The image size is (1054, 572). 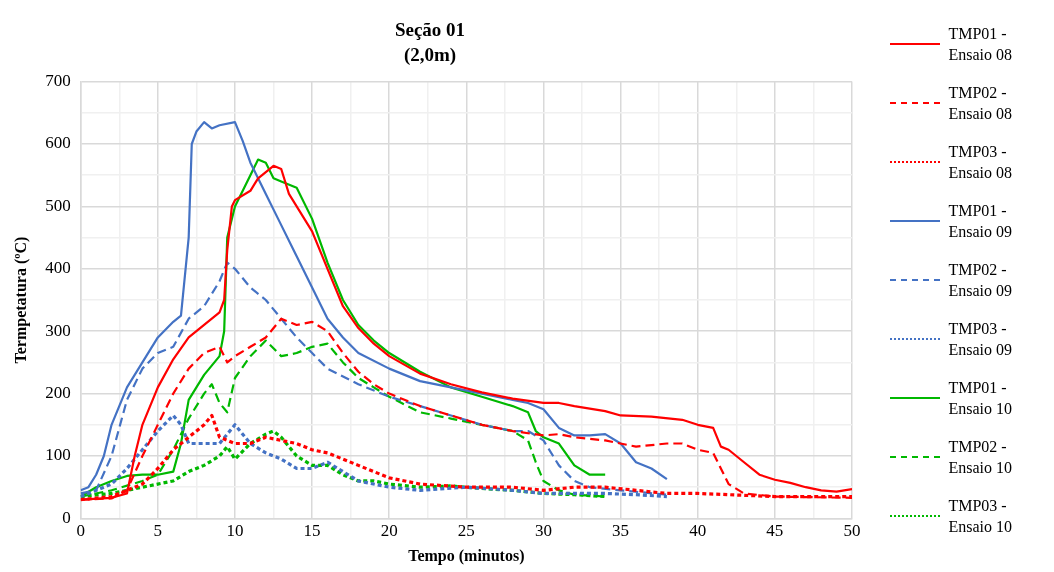 What do you see at coordinates (58, 81) in the screenshot?
I see `y-tick-label: 700` at bounding box center [58, 81].